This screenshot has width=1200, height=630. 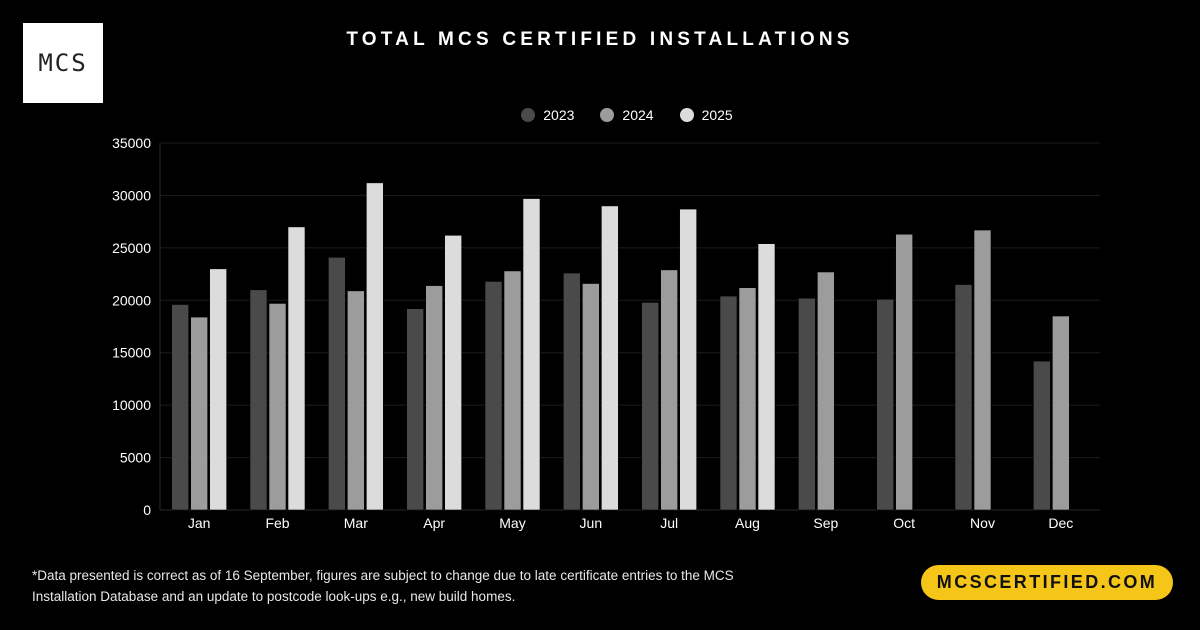 What do you see at coordinates (904, 372) in the screenshot?
I see `bar-2024-oct` at bounding box center [904, 372].